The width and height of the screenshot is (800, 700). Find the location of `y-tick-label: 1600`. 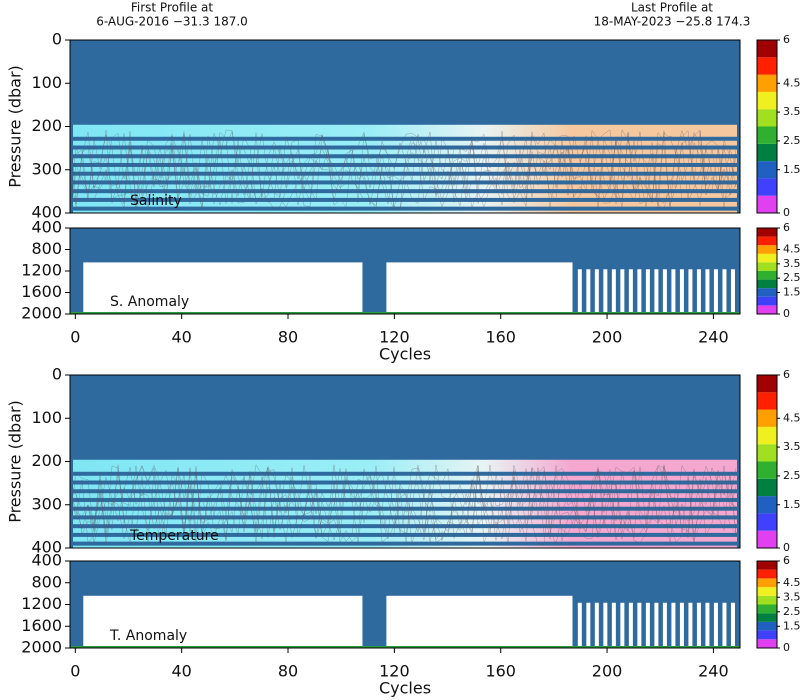

y-tick-label: 1600 is located at coordinates (41, 291).